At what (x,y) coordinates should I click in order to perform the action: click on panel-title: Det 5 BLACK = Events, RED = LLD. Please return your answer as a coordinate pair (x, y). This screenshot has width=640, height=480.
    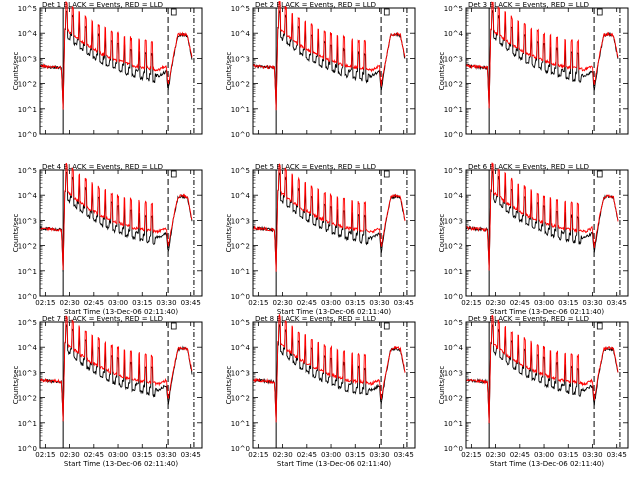
    Looking at the image, I should click on (315, 167).